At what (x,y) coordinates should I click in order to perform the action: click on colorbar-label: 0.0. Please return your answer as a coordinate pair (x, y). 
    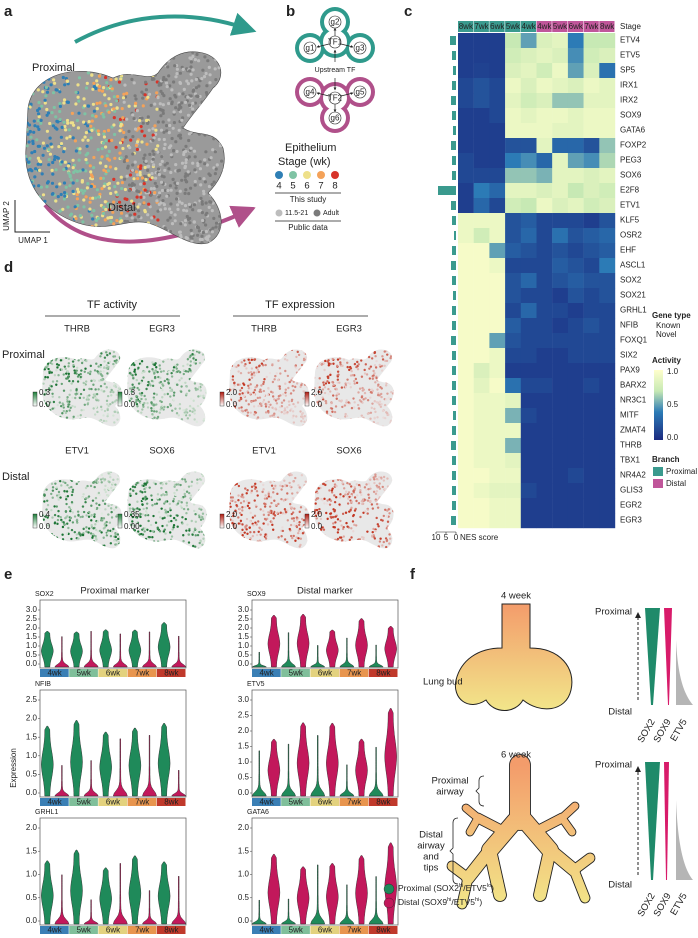
    Looking at the image, I should click on (317, 404).